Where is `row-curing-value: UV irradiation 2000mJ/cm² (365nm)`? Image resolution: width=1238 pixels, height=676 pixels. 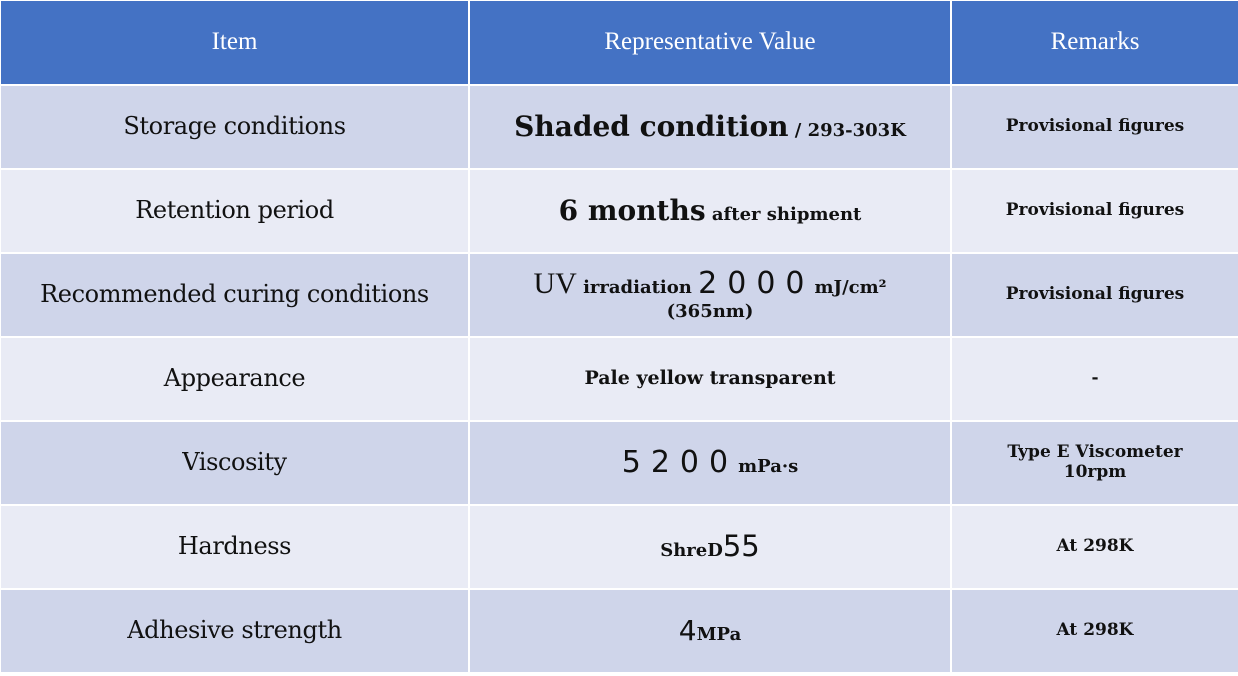 row-curing-value: UV irradiation 2000mJ/cm² (365nm) is located at coordinates (710, 295).